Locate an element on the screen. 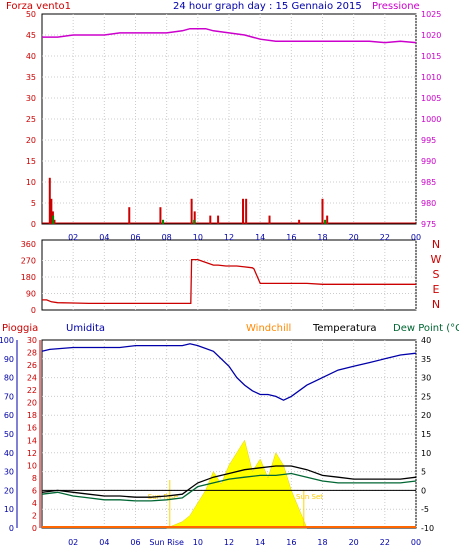  humidity-tick-label: 50 is located at coordinates (9, 434).